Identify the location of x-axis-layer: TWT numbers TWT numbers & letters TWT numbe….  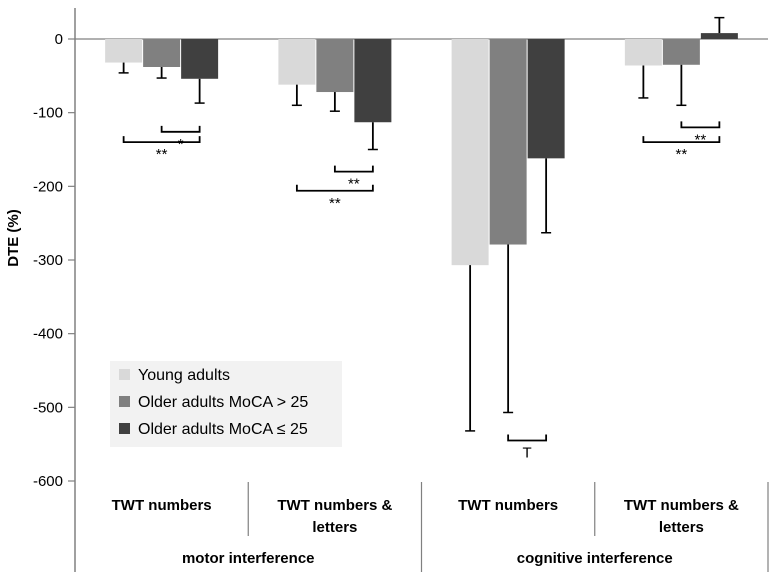
(440, 527).